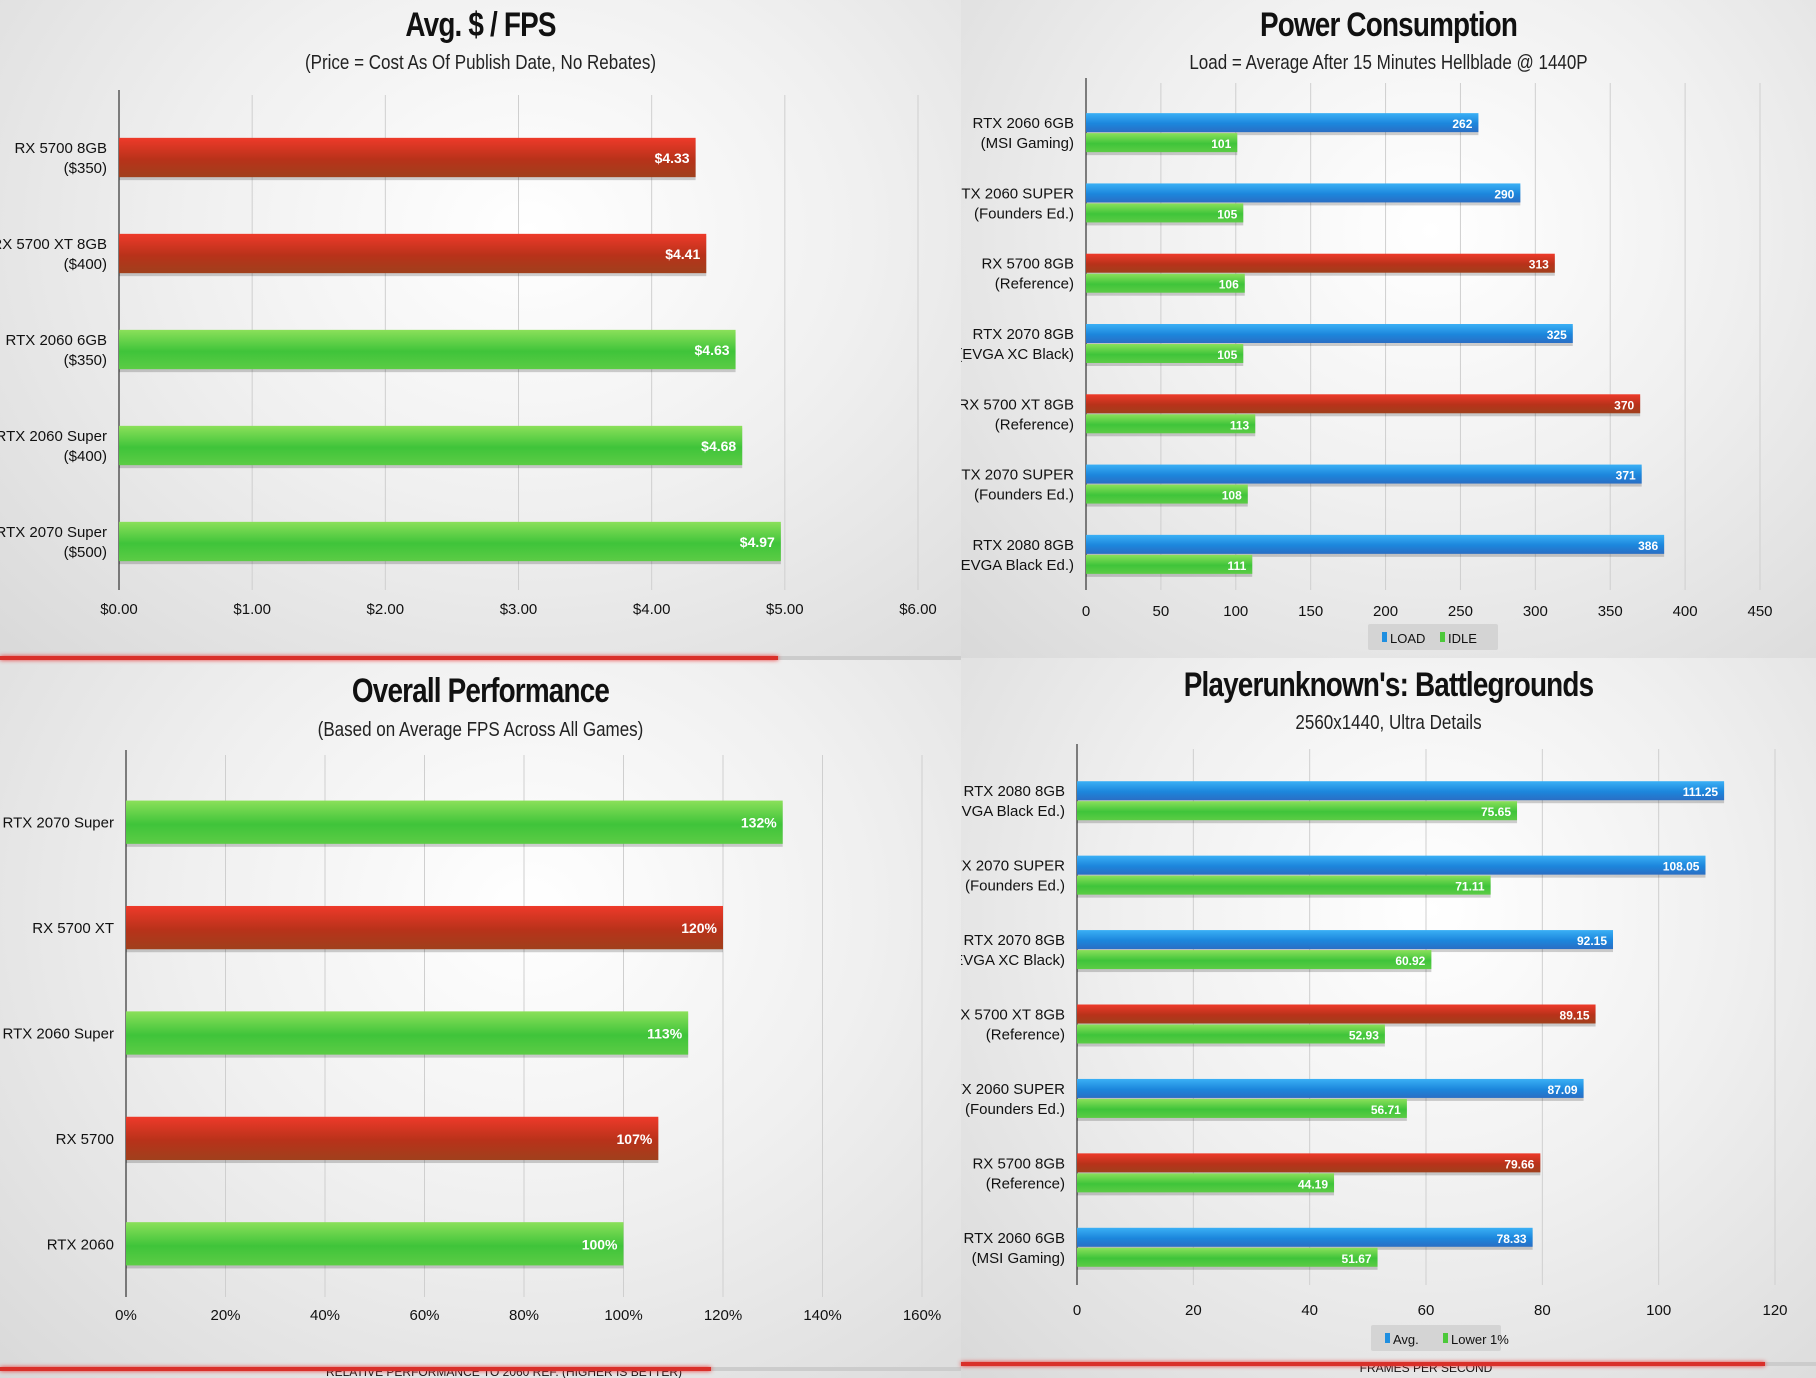 The height and width of the screenshot is (1378, 1816). What do you see at coordinates (1388, 723) in the screenshot?
I see `chart-subtitle: 2560x1440, Ultra Details` at bounding box center [1388, 723].